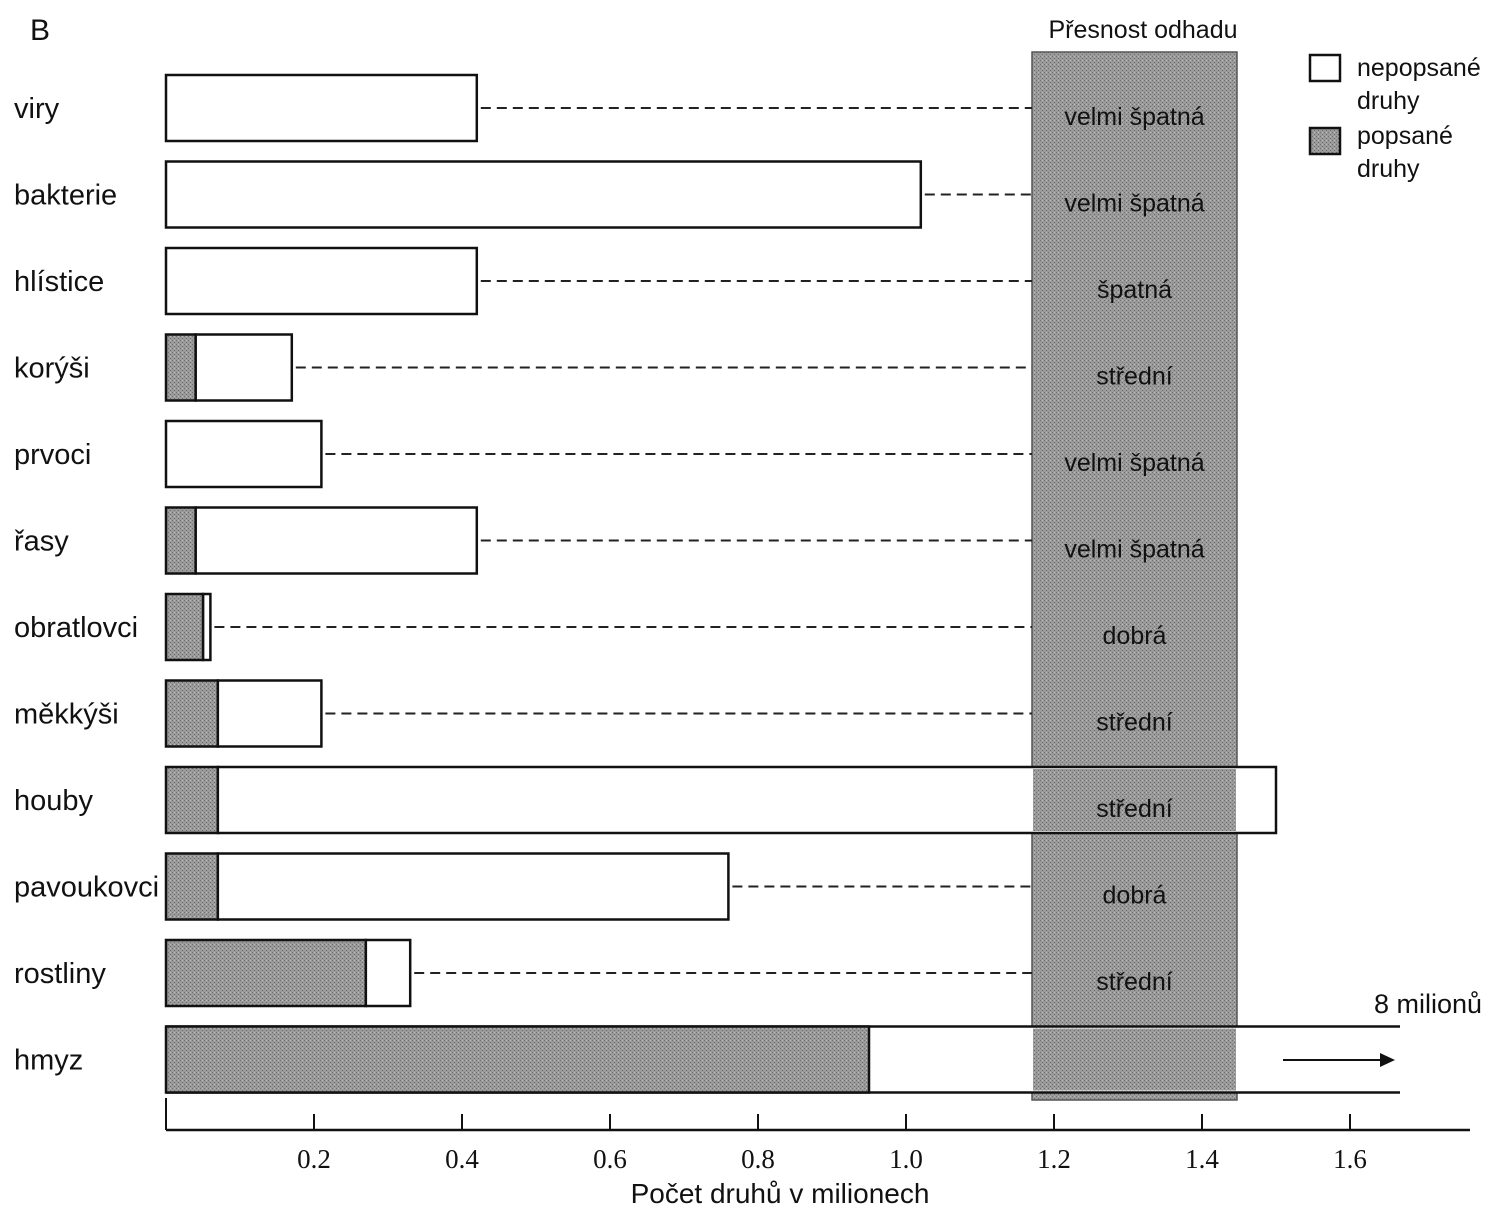  Describe the element at coordinates (1408, 152) in the screenshot. I see `legend-label-described: popsané druhy` at that location.